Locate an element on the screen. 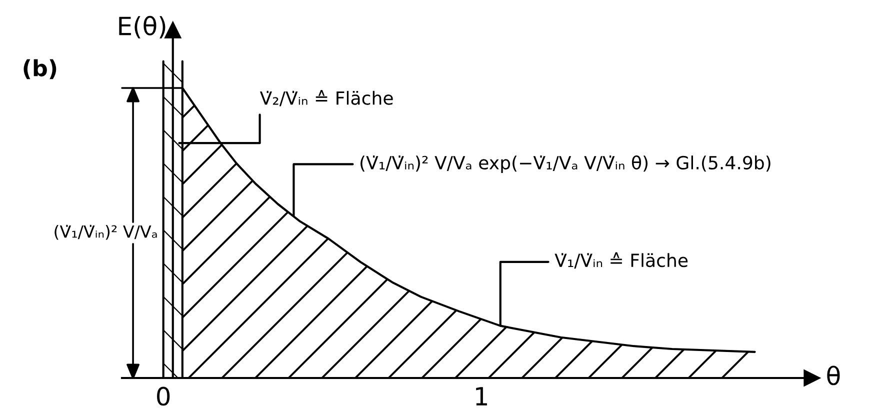 This screenshot has height=414, width=873. annotation: (V̇₁/V̇ᵢₙ)² V/Vₐ exp(−V̇₁/Vₐ V/V̇ᵢₙ θ) → Gl.(5.4.9b) is located at coordinates (565, 164).